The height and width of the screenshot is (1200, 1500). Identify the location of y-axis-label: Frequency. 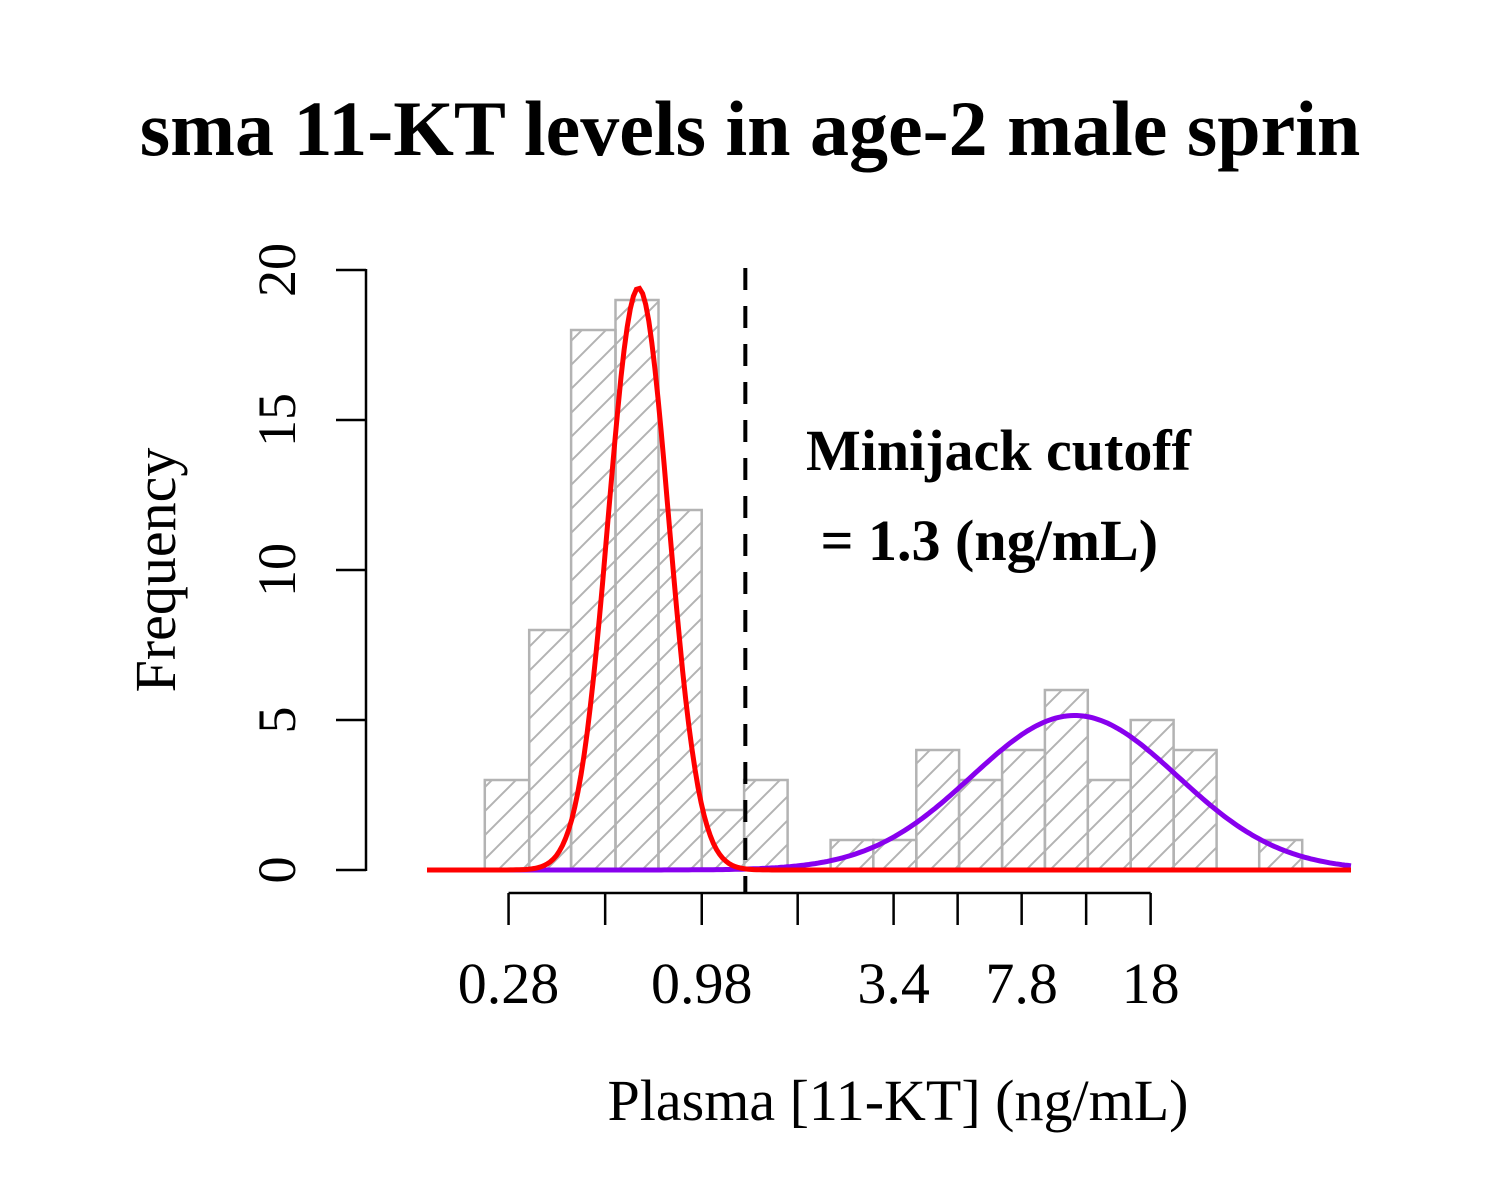
(155, 570).